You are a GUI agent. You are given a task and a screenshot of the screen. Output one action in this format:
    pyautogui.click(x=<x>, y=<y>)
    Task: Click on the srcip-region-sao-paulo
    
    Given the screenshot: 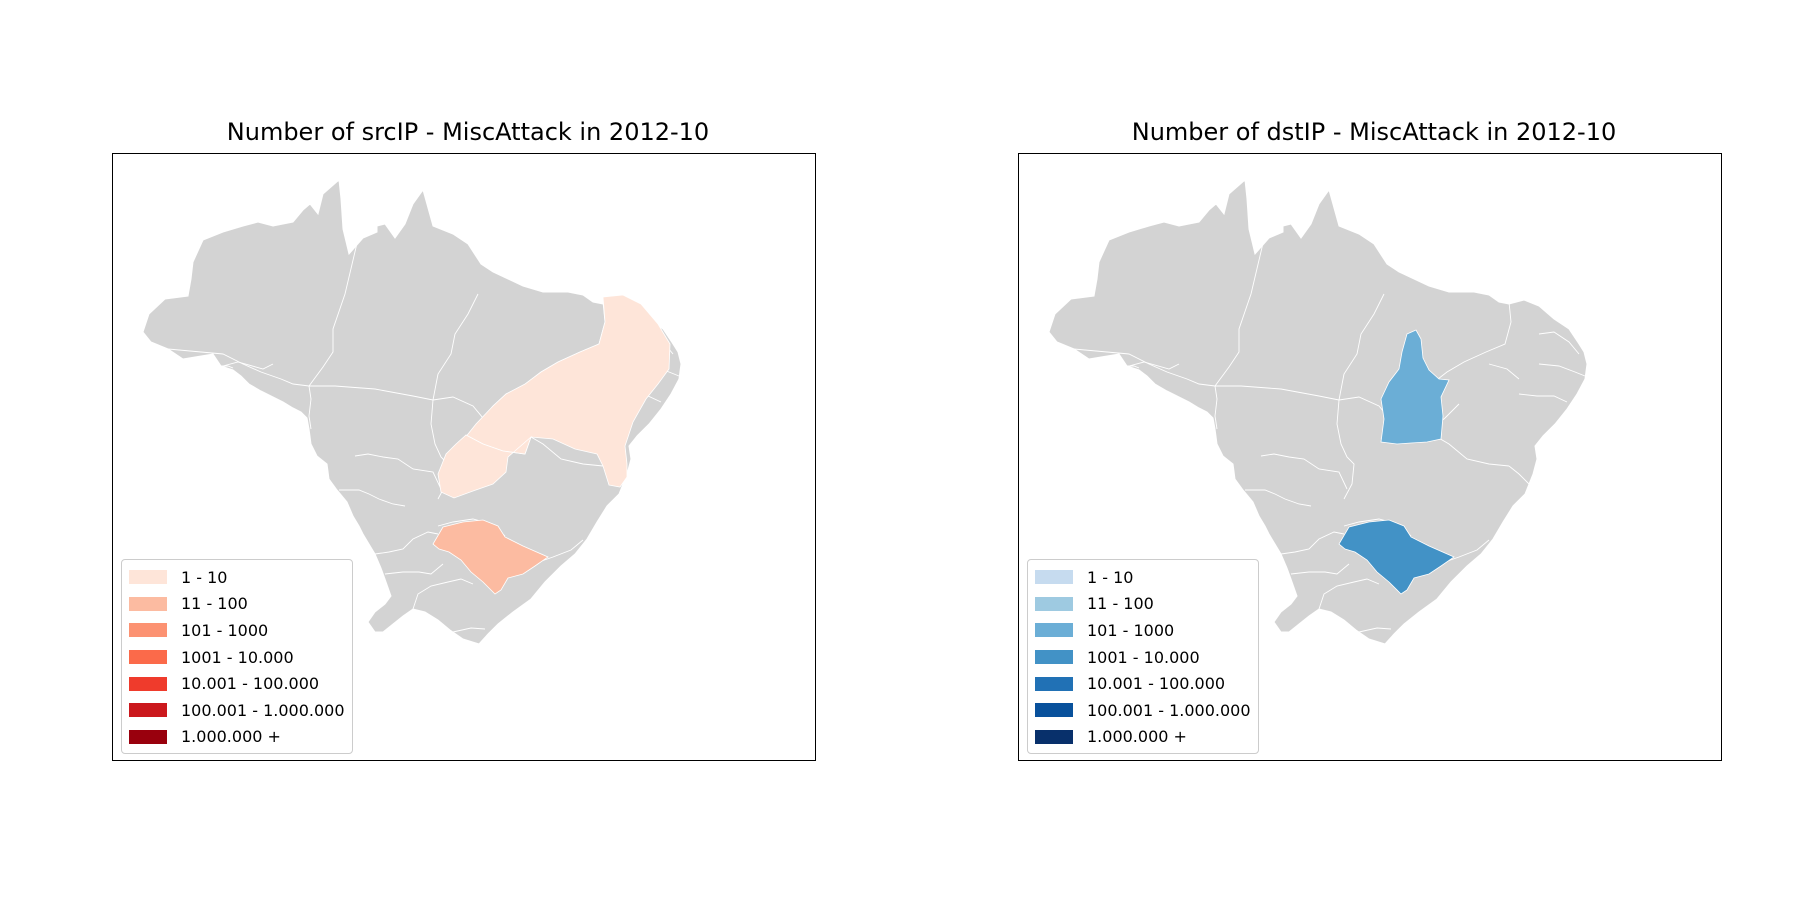 What is the action you would take?
    pyautogui.click(x=490, y=557)
    